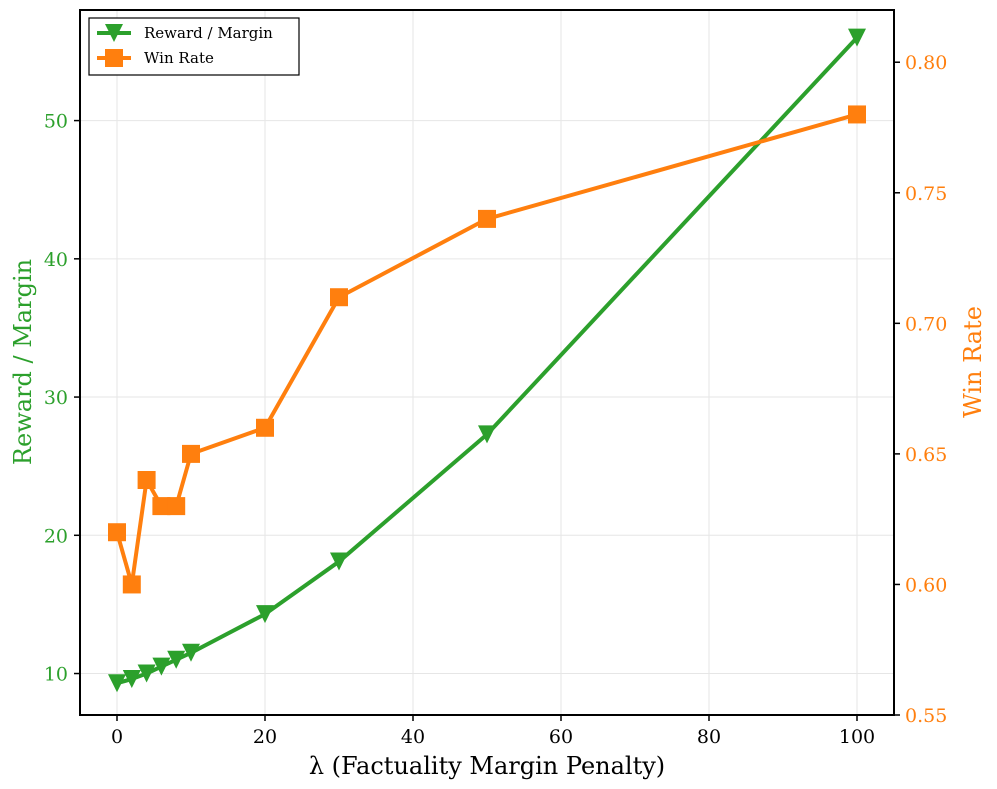  I want to click on y-left-tick-label: 40, so click(56, 260).